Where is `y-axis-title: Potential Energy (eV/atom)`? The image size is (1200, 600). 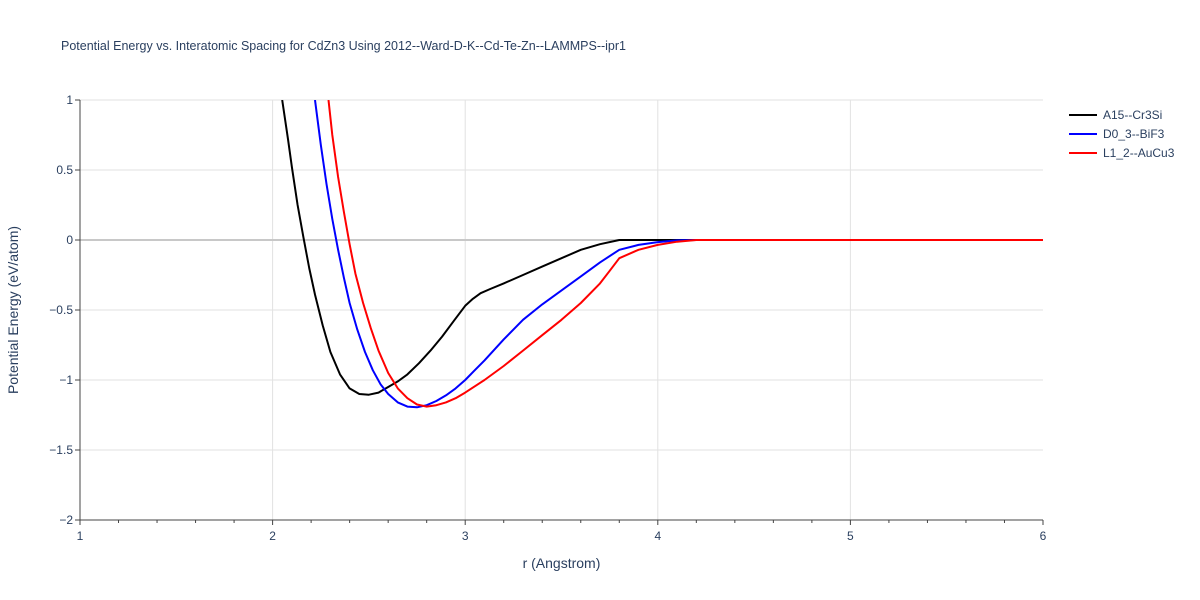
y-axis-title: Potential Energy (eV/atom) is located at coordinates (13, 310).